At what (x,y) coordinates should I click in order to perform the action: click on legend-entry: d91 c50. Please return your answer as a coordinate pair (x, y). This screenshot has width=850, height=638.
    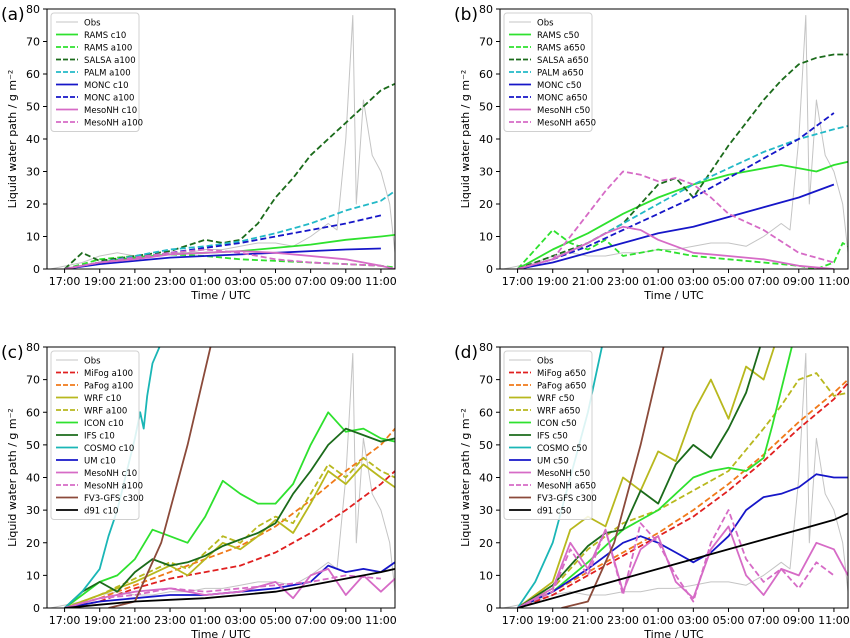
    Looking at the image, I should click on (554, 512).